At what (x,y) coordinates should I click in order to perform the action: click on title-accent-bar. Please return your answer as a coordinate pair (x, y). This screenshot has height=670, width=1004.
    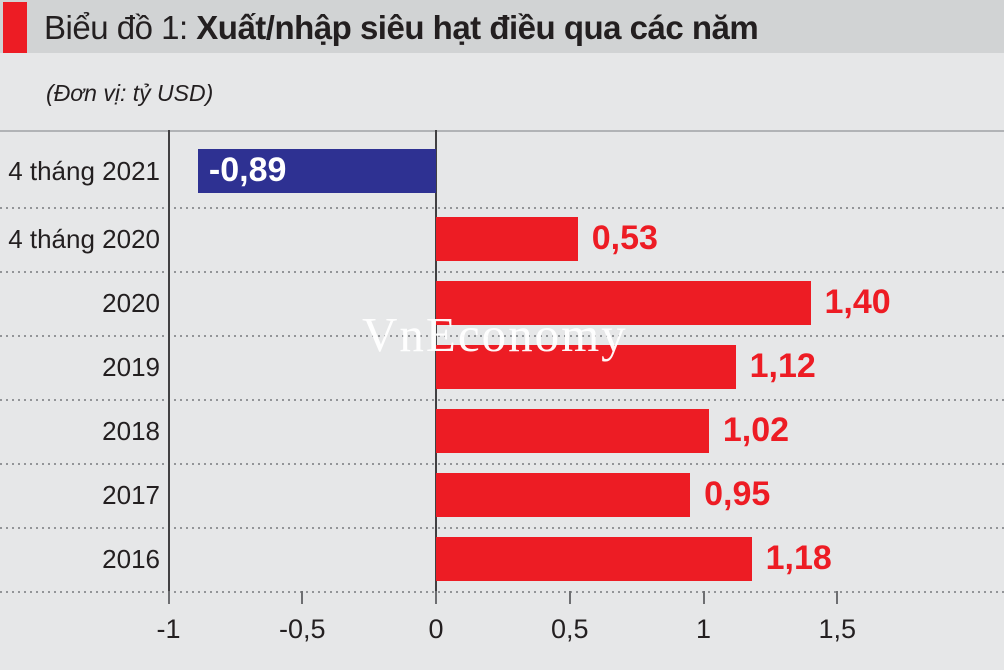
    Looking at the image, I should click on (15, 27).